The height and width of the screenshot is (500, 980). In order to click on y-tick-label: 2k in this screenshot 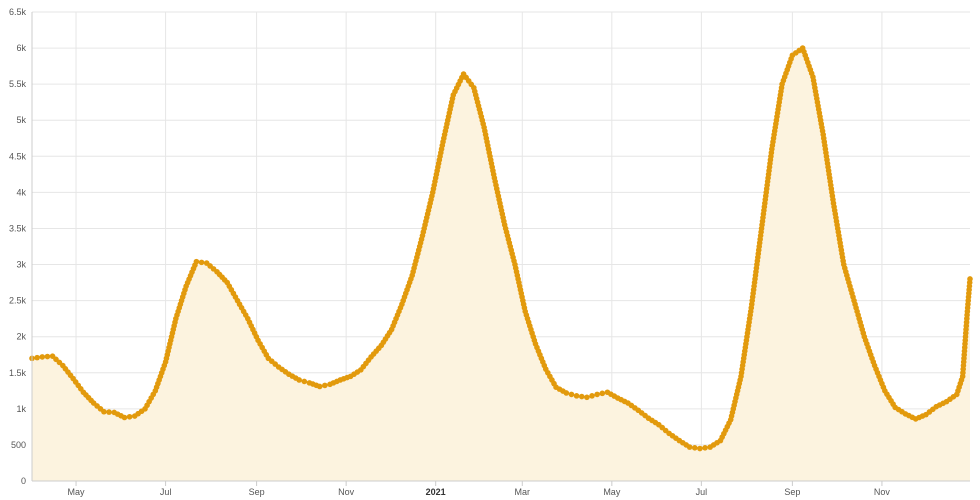, I will do `click(21, 337)`.